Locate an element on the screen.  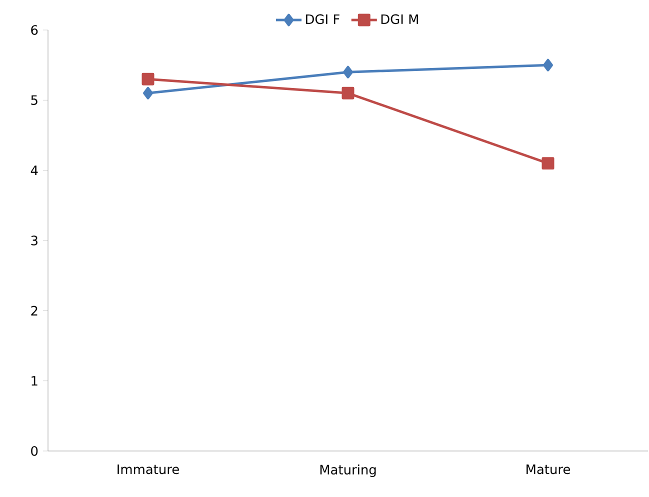
legend-label: DGI M is located at coordinates (399, 19).